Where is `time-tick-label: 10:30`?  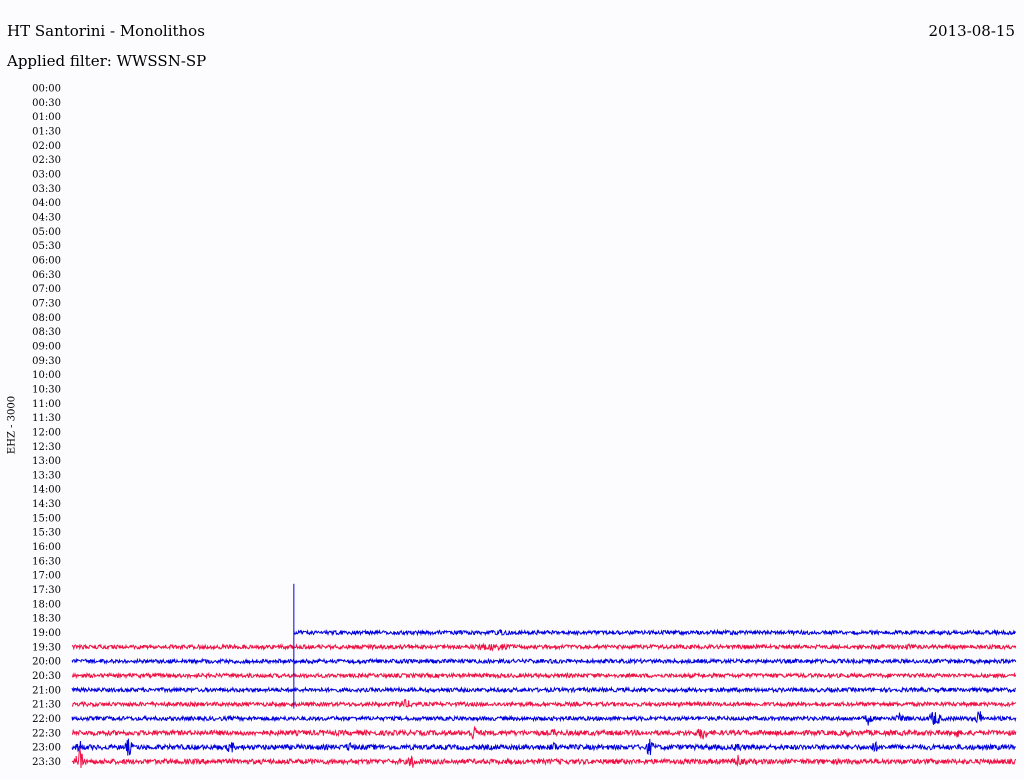
time-tick-label: 10:30 is located at coordinates (46, 389).